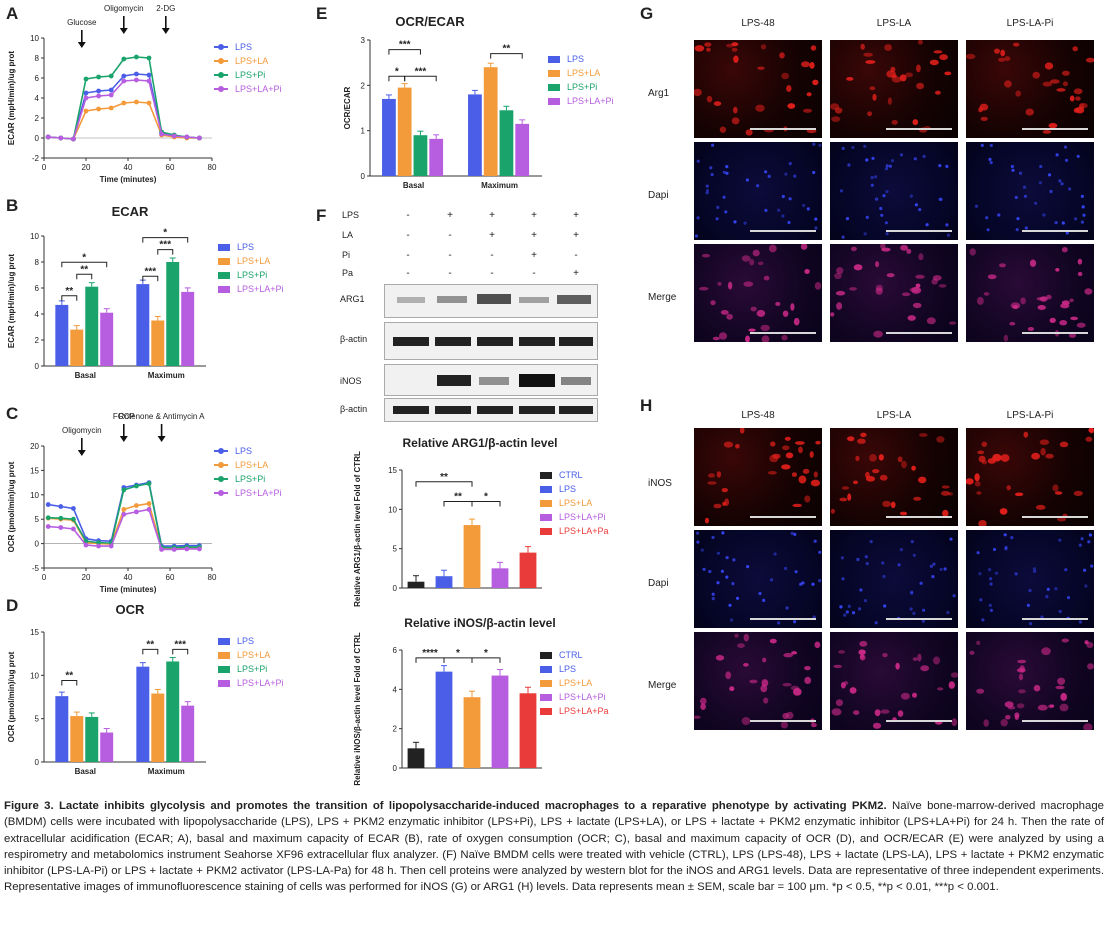 This screenshot has height=946, width=1108. I want to click on legend-label: LPS+LA, so click(576, 683).